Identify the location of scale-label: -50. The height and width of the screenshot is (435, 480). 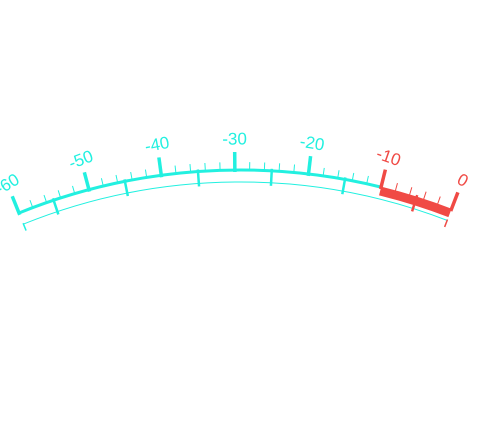
(81, 159).